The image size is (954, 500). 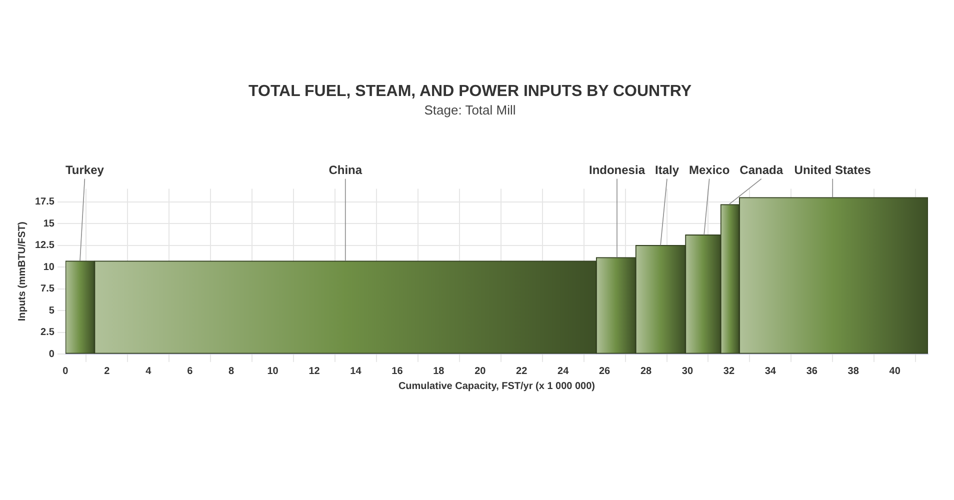 What do you see at coordinates (51, 310) in the screenshot?
I see `y-tick-label: 5` at bounding box center [51, 310].